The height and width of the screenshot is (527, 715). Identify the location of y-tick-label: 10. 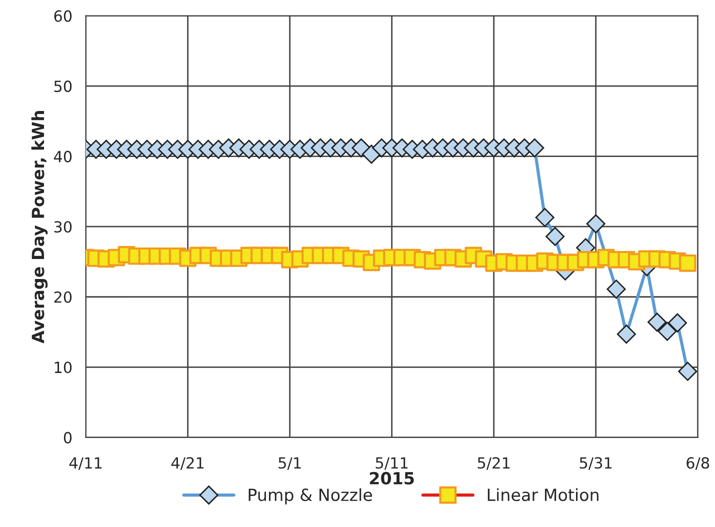
(63, 368).